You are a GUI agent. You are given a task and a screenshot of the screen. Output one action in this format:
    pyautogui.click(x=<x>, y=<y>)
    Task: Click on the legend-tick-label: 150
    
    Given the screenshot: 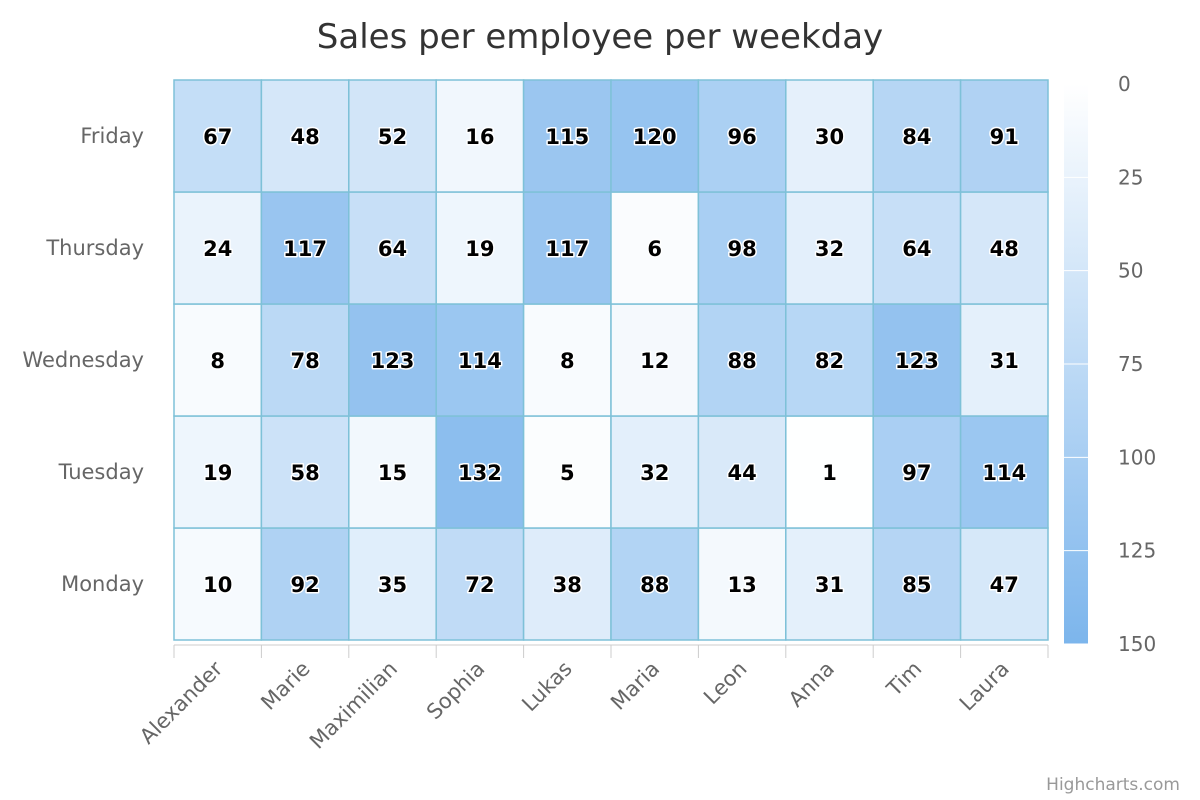 What is the action you would take?
    pyautogui.click(x=1137, y=644)
    